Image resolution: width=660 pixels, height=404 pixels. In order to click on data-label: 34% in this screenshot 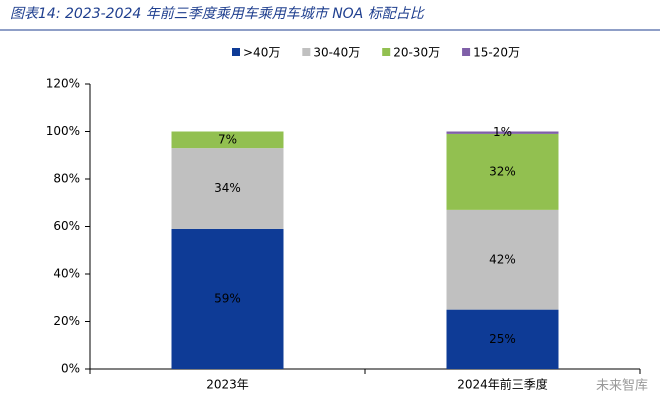, I will do `click(227, 188)`.